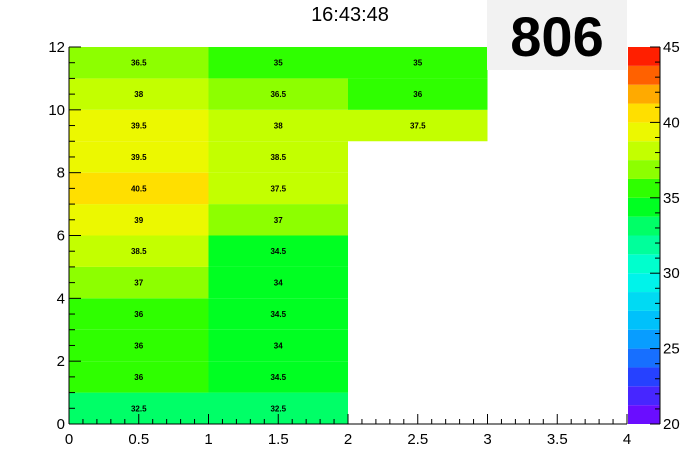 Image resolution: width=696 pixels, height=472 pixels. I want to click on cell-value-label: 40.5, so click(139, 188).